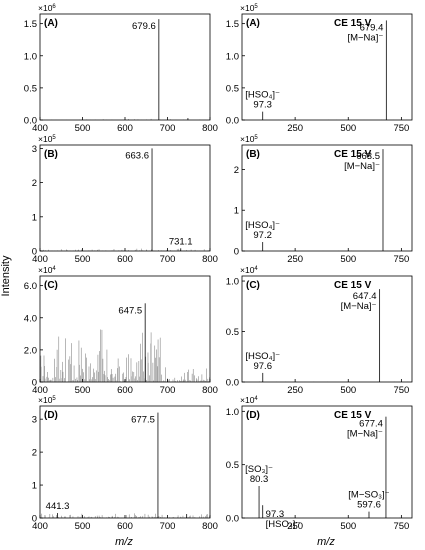 The image size is (425, 550). What do you see at coordinates (262, 235) in the screenshot?
I see `peak-annotation: 97.2` at bounding box center [262, 235].